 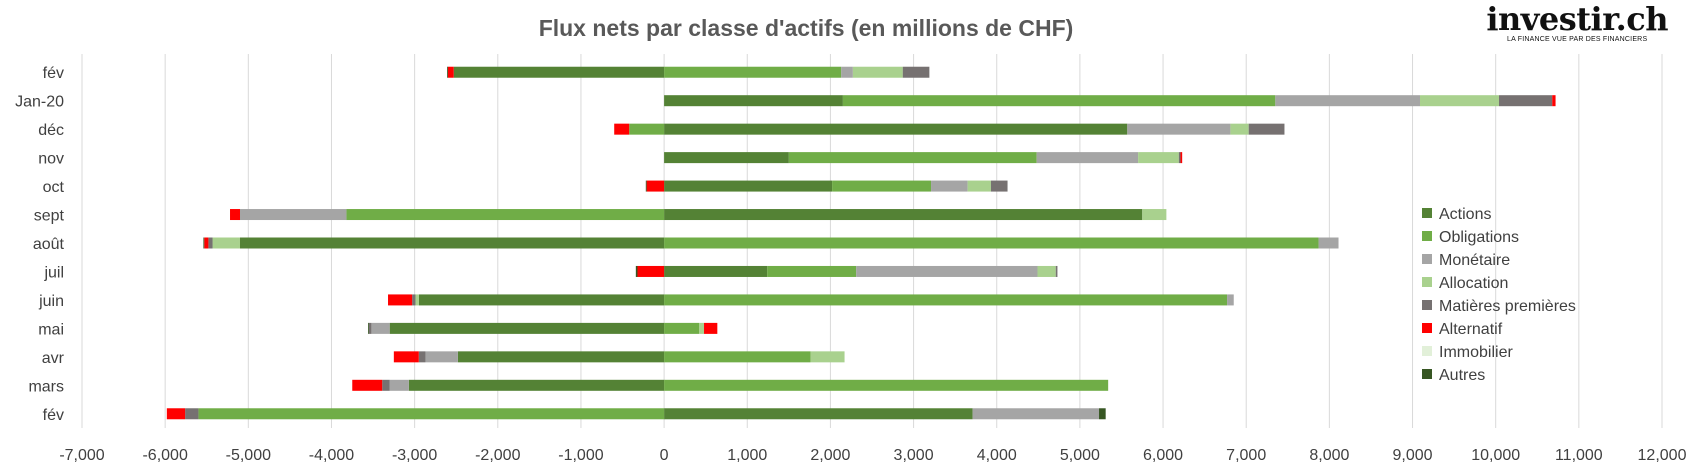 I want to click on logo-name: investir.ch, so click(x=1577, y=19).